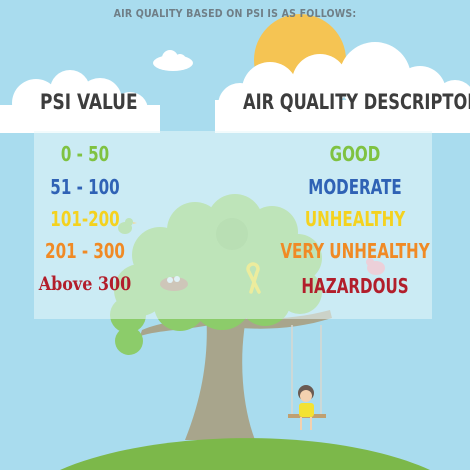 This screenshot has height=470, width=470. What do you see at coordinates (245, 454) in the screenshot?
I see `grass-hill` at bounding box center [245, 454].